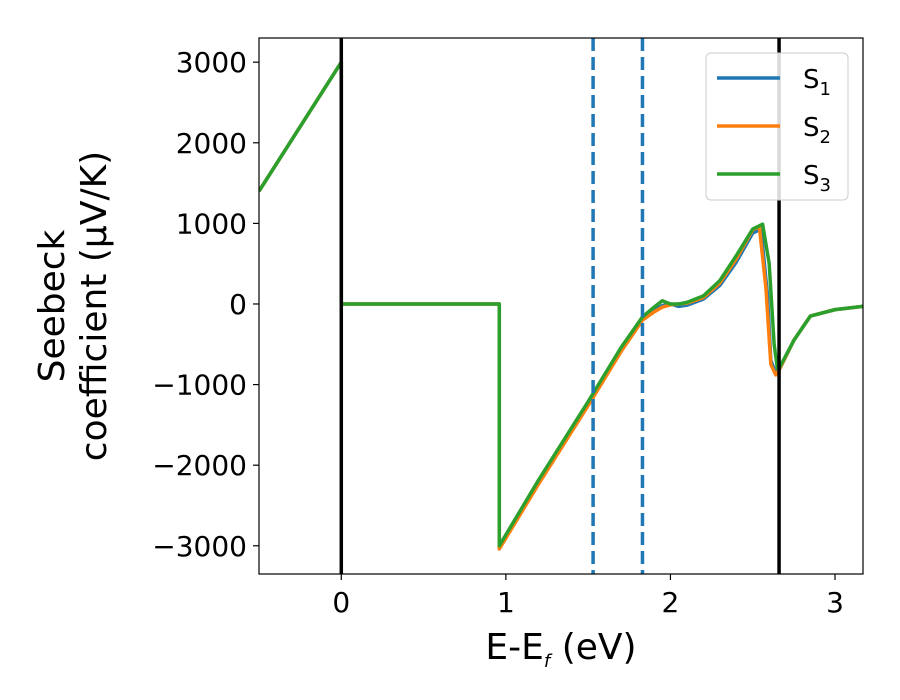 Image resolution: width=900 pixels, height=700 pixels. I want to click on legend-label-3: S3, so click(817, 178).